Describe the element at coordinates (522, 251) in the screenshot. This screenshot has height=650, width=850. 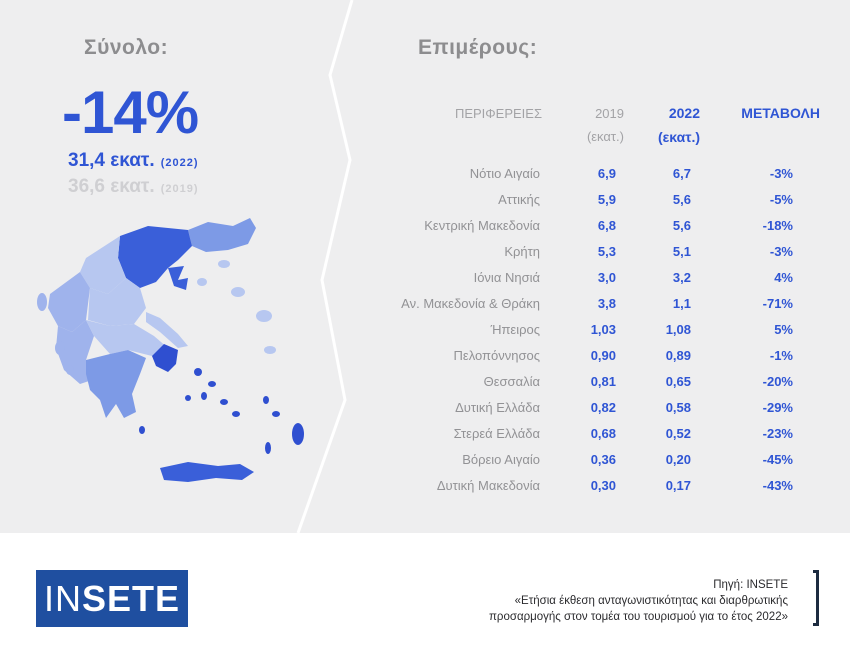
I see `region-name: Κρήτη` at that location.